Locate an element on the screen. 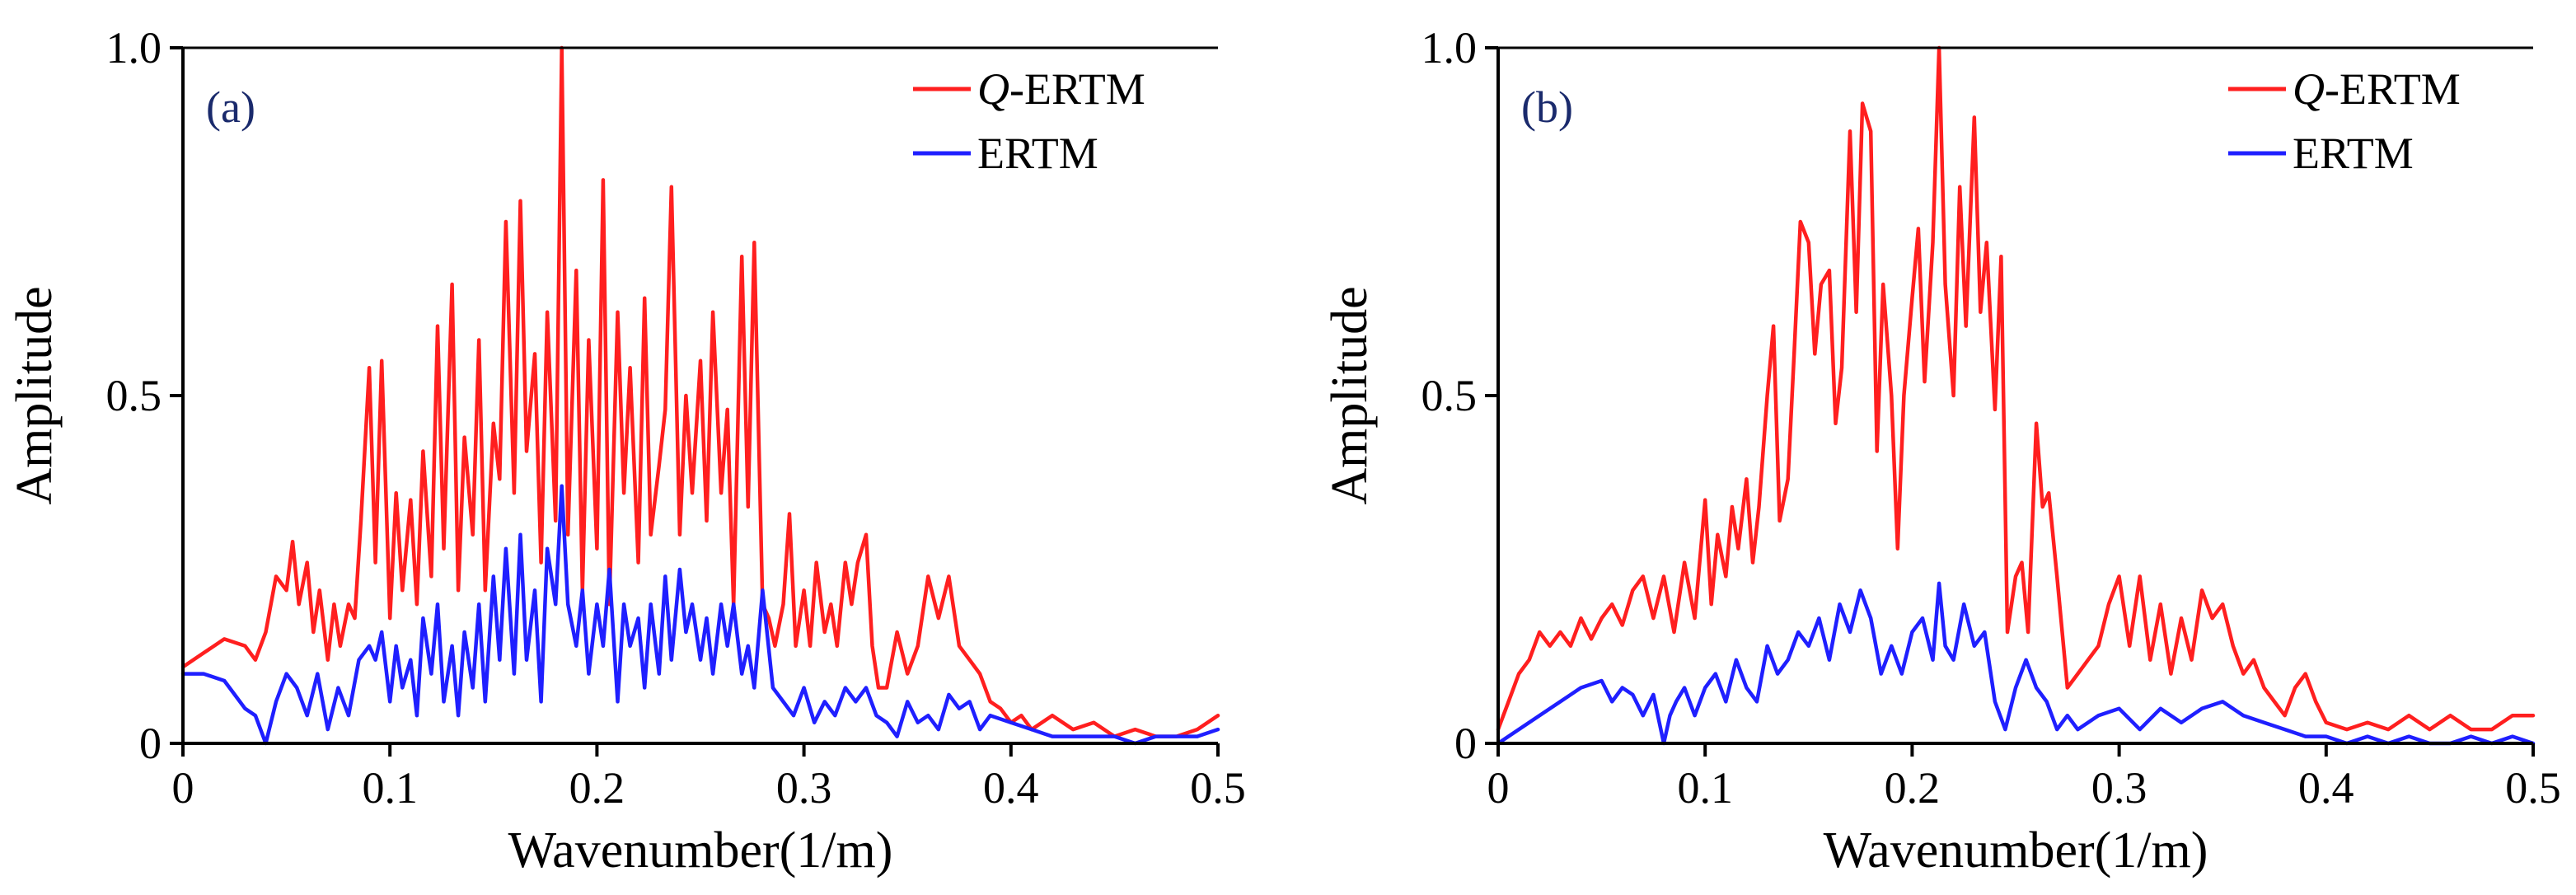 Image resolution: width=2576 pixels, height=895 pixels. panel-label: (b) is located at coordinates (1547, 107).